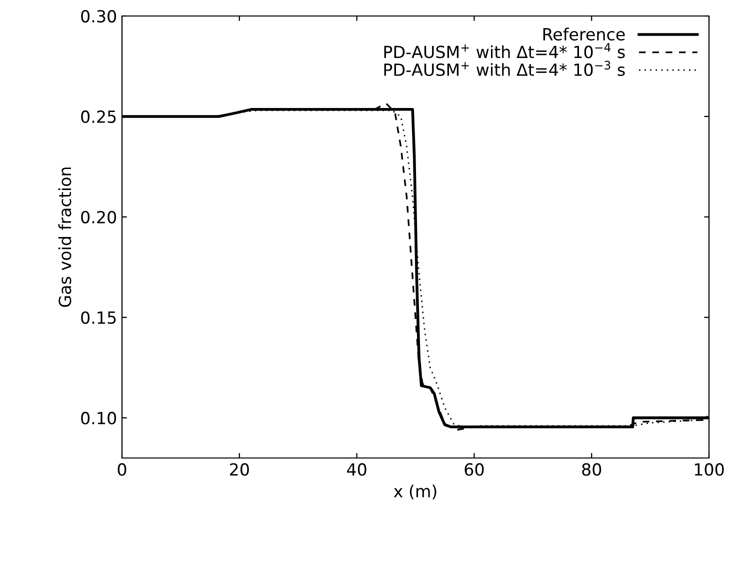  I want to click on x-tick-label: 20, so click(239, 469).